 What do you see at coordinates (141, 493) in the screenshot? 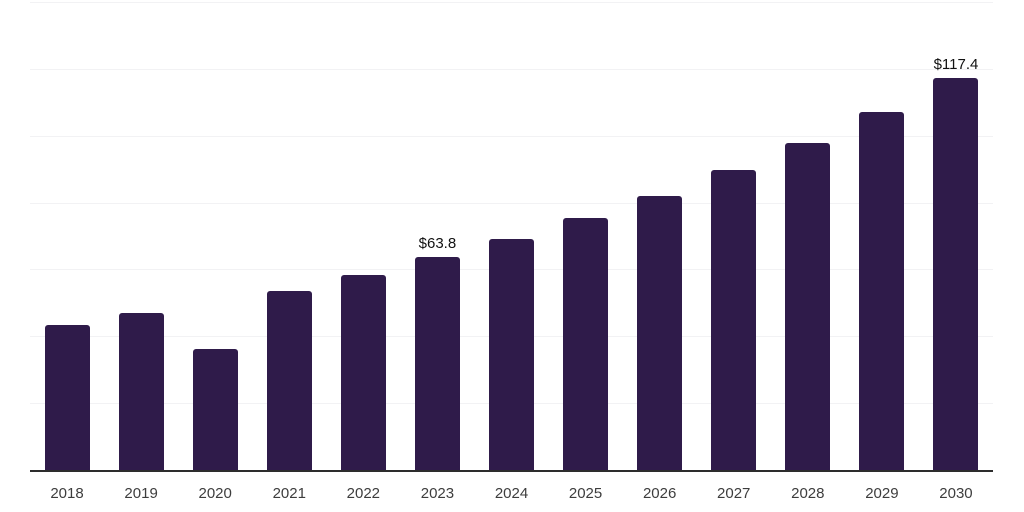
I see `x-tick-label-2019: 2019` at bounding box center [141, 493].